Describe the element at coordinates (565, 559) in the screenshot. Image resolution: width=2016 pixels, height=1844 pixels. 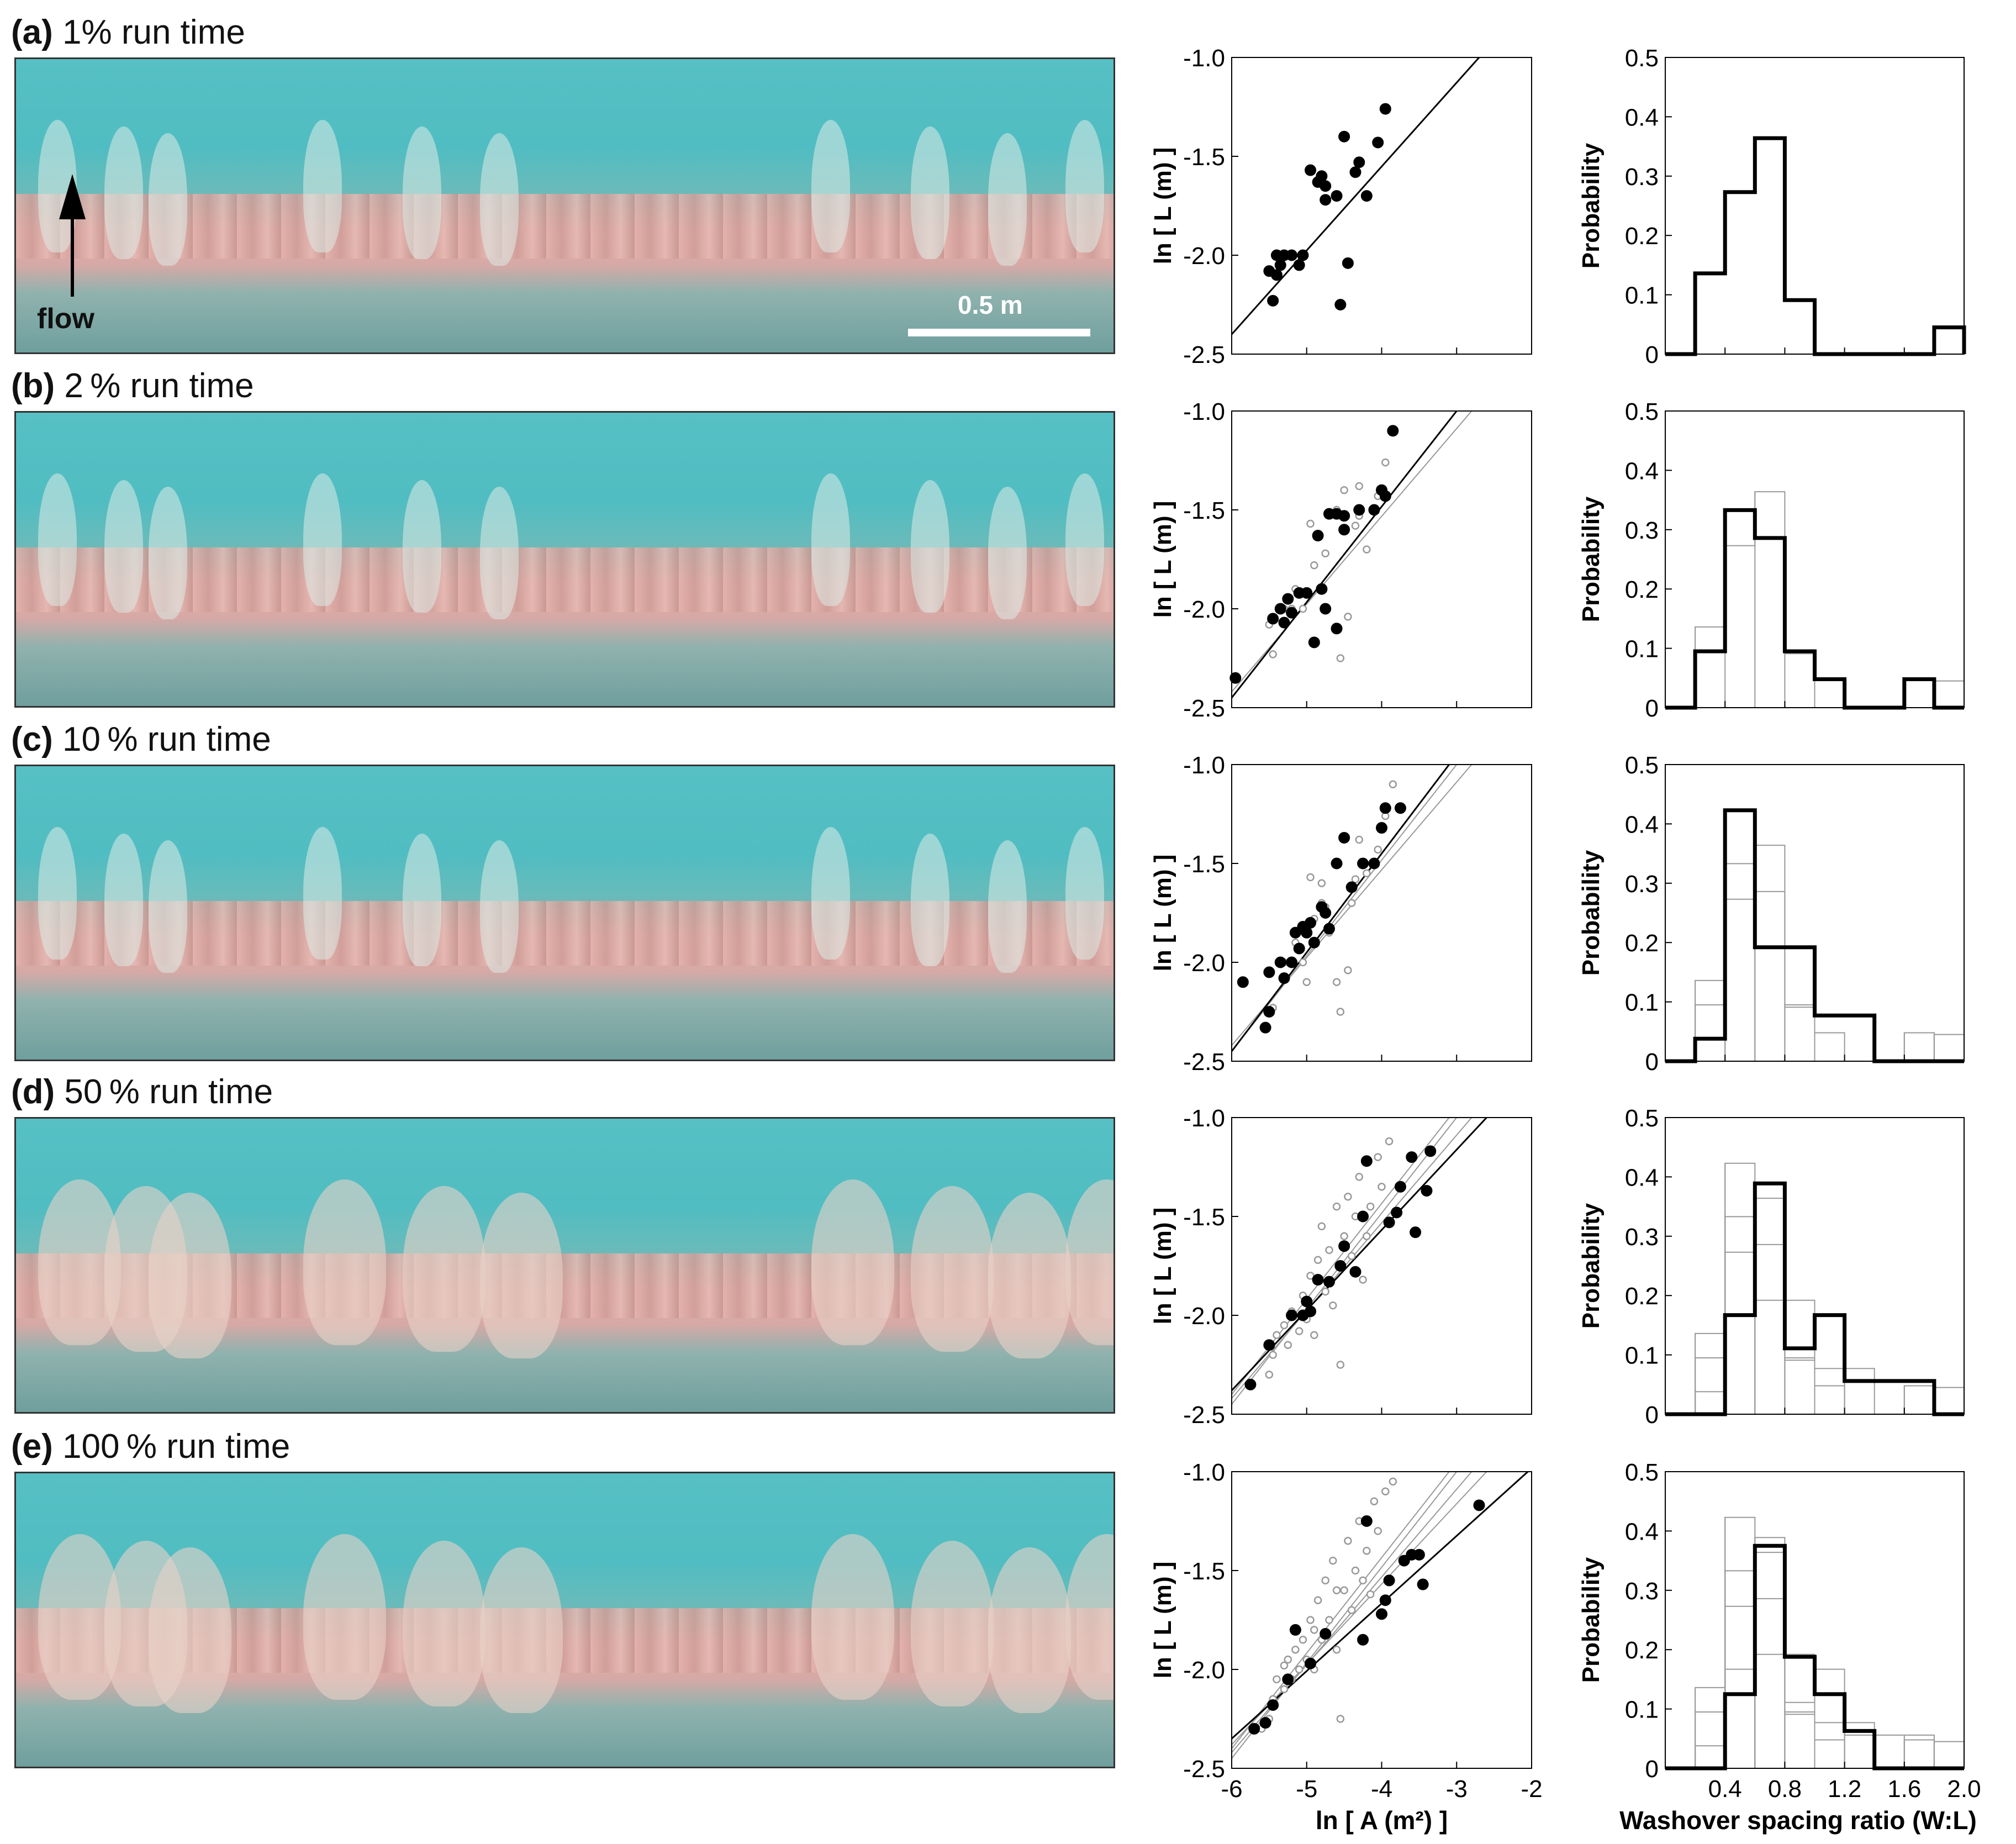
I see `washover-photo` at that location.